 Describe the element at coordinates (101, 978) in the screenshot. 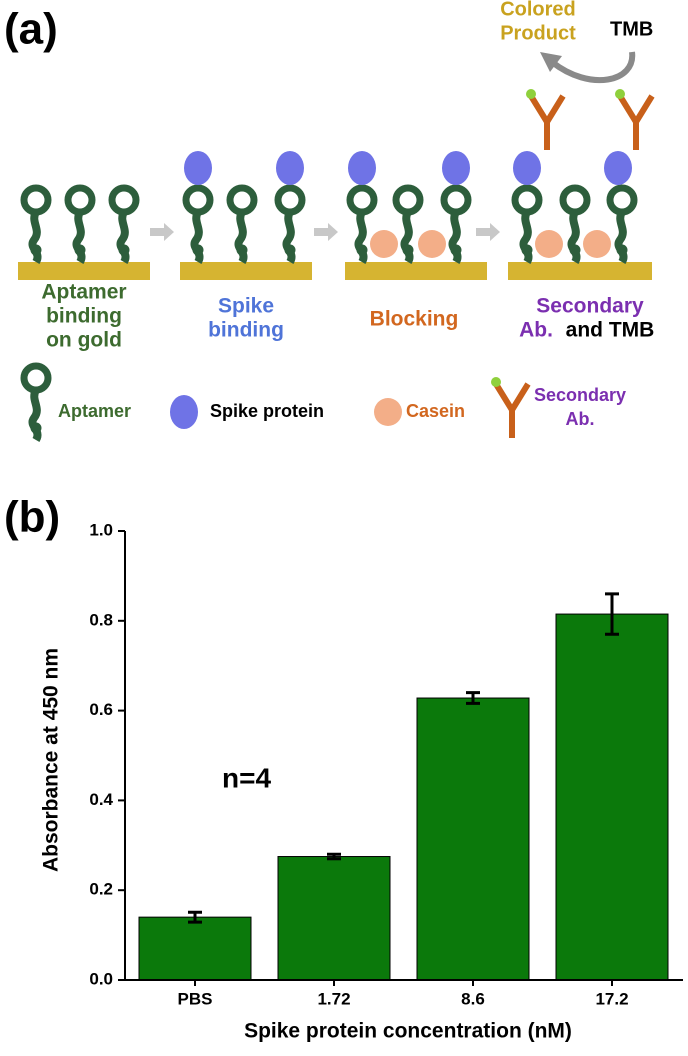

I see `y-tick-label: 0.0` at that location.